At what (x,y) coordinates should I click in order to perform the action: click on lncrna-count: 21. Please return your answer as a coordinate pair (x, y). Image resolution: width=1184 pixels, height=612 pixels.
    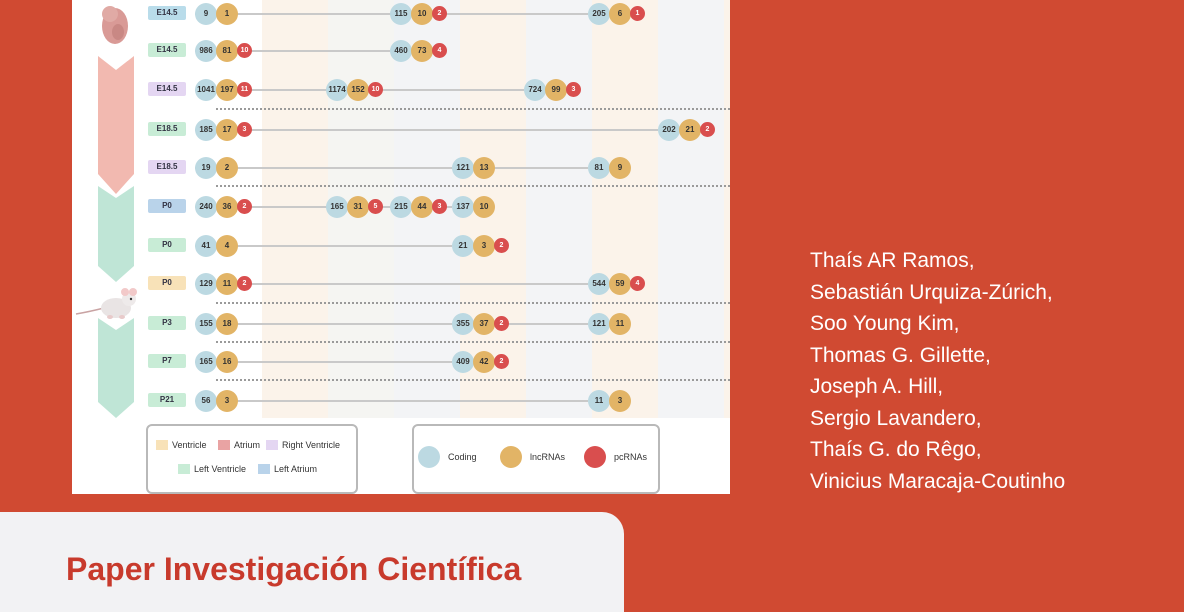
    Looking at the image, I should click on (690, 130).